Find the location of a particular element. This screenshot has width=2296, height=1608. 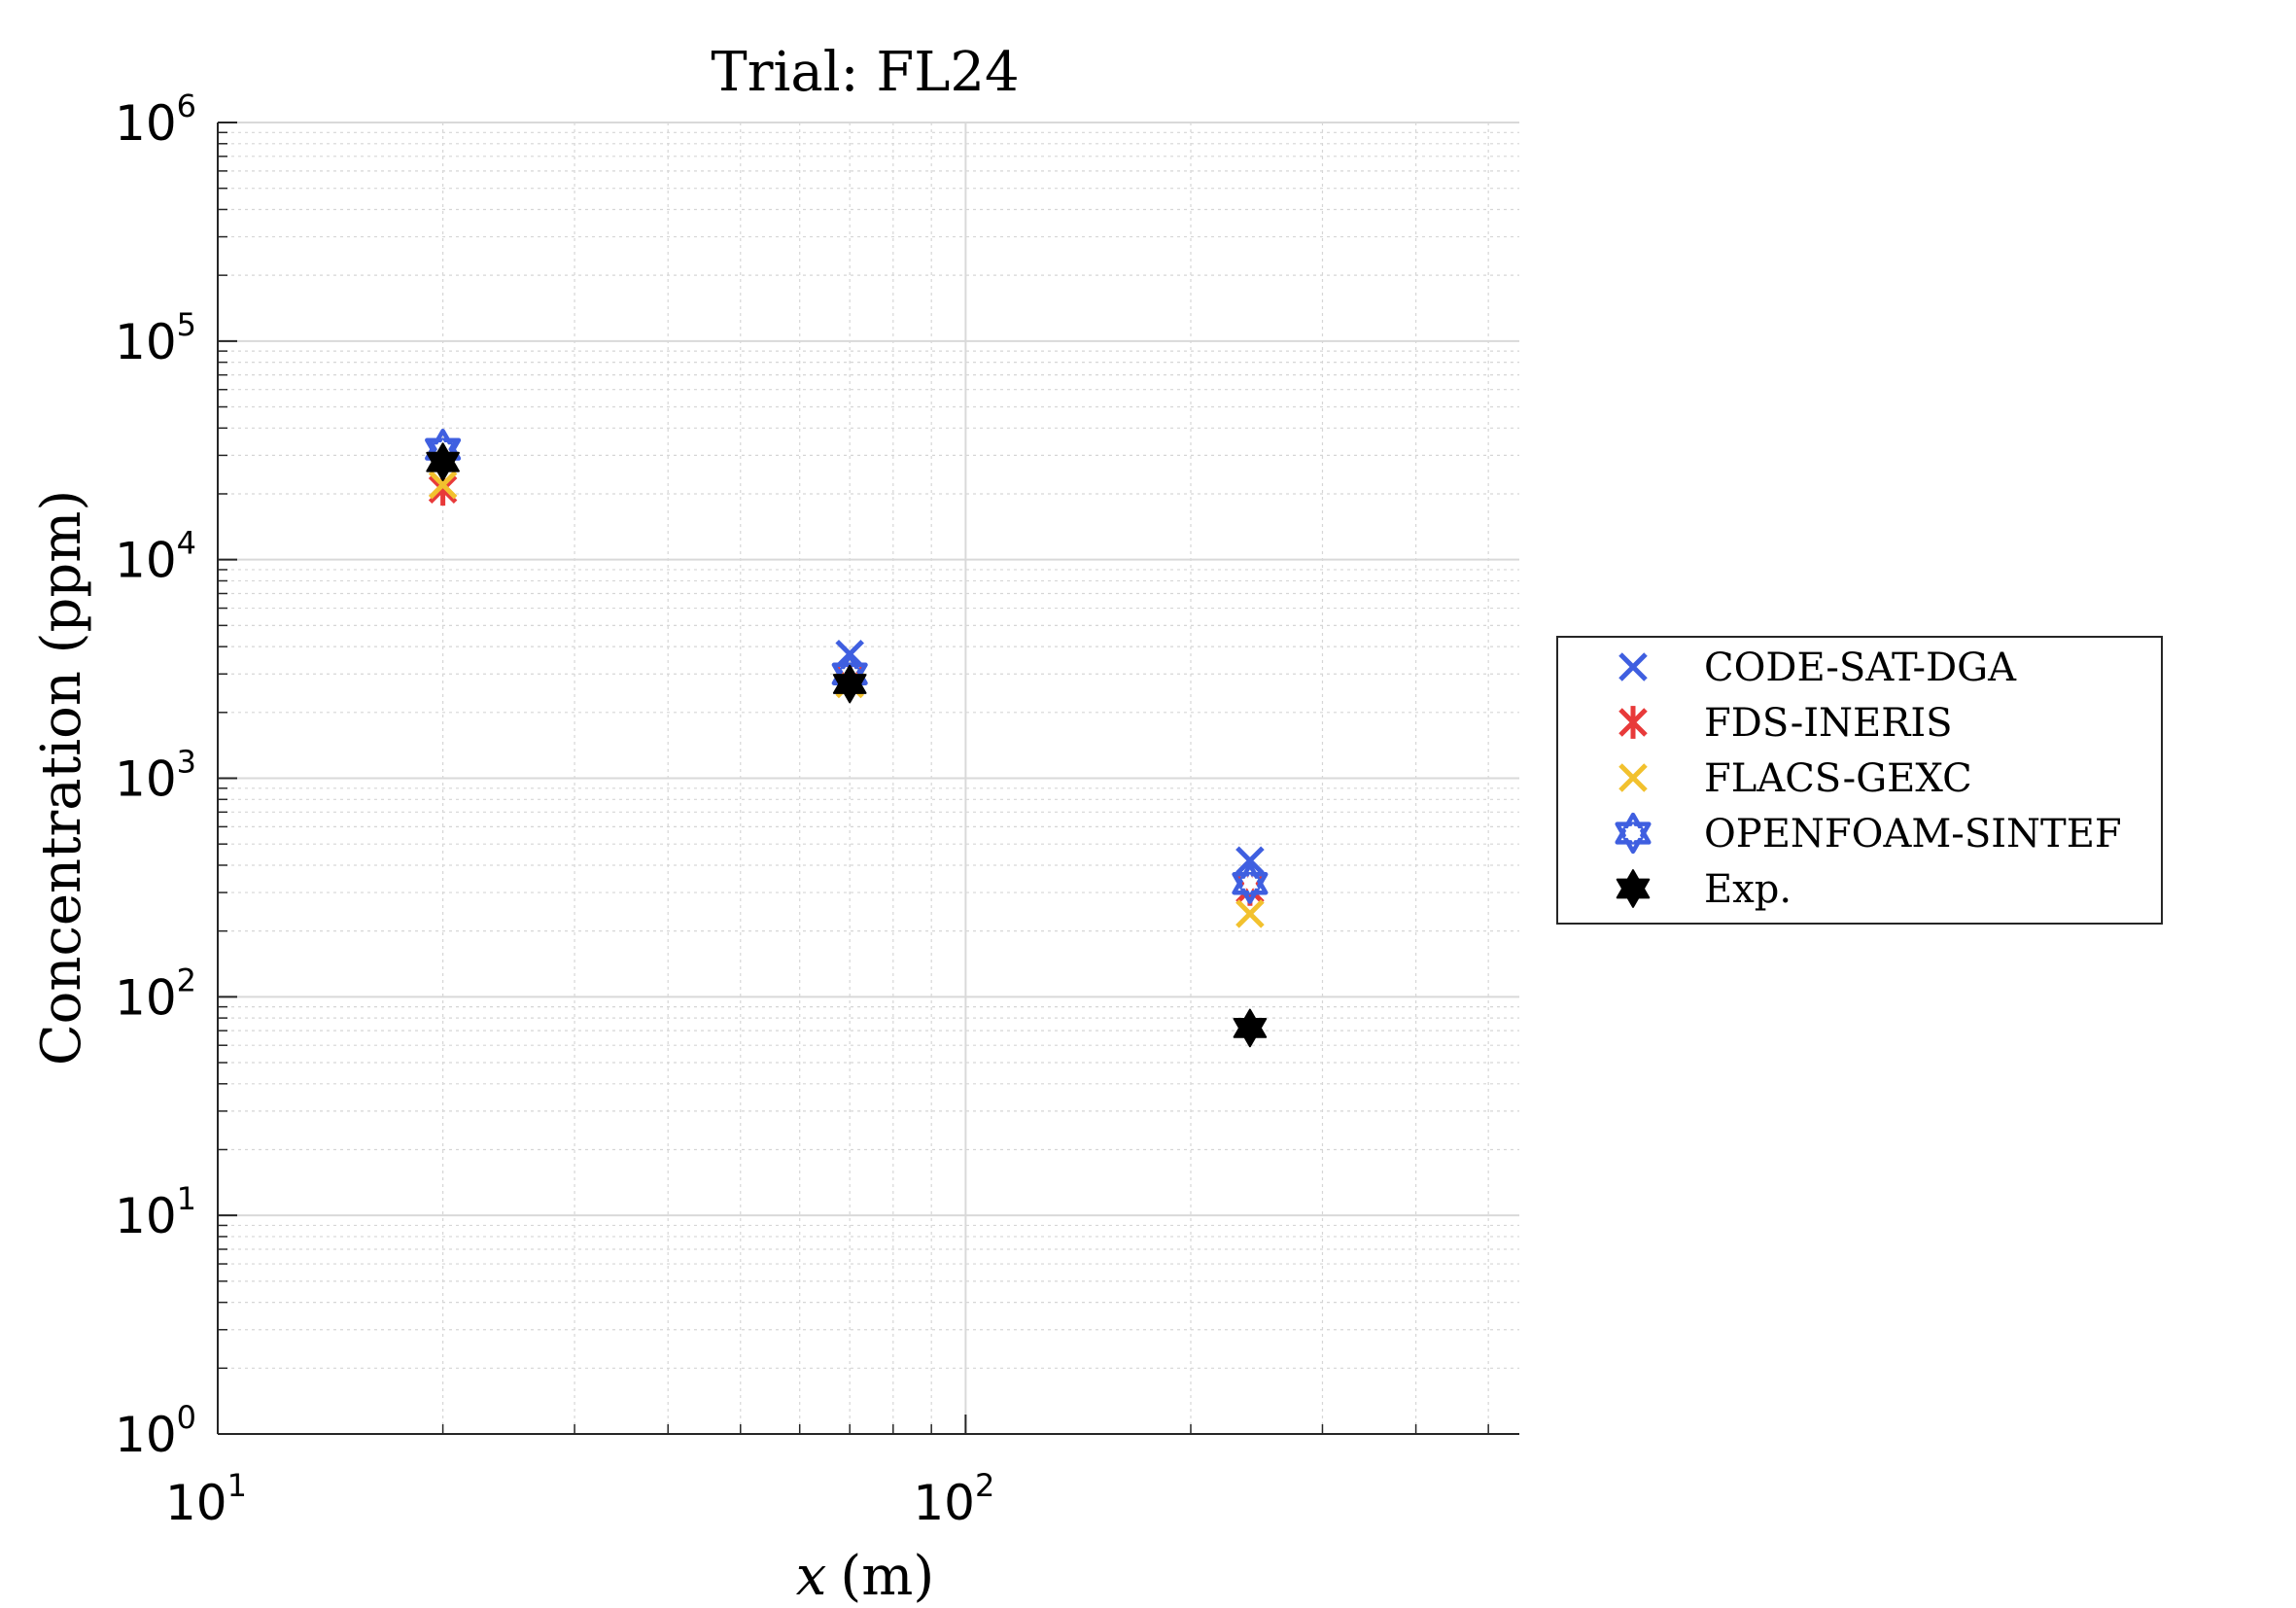

legend-label: Exp. is located at coordinates (1748, 889).